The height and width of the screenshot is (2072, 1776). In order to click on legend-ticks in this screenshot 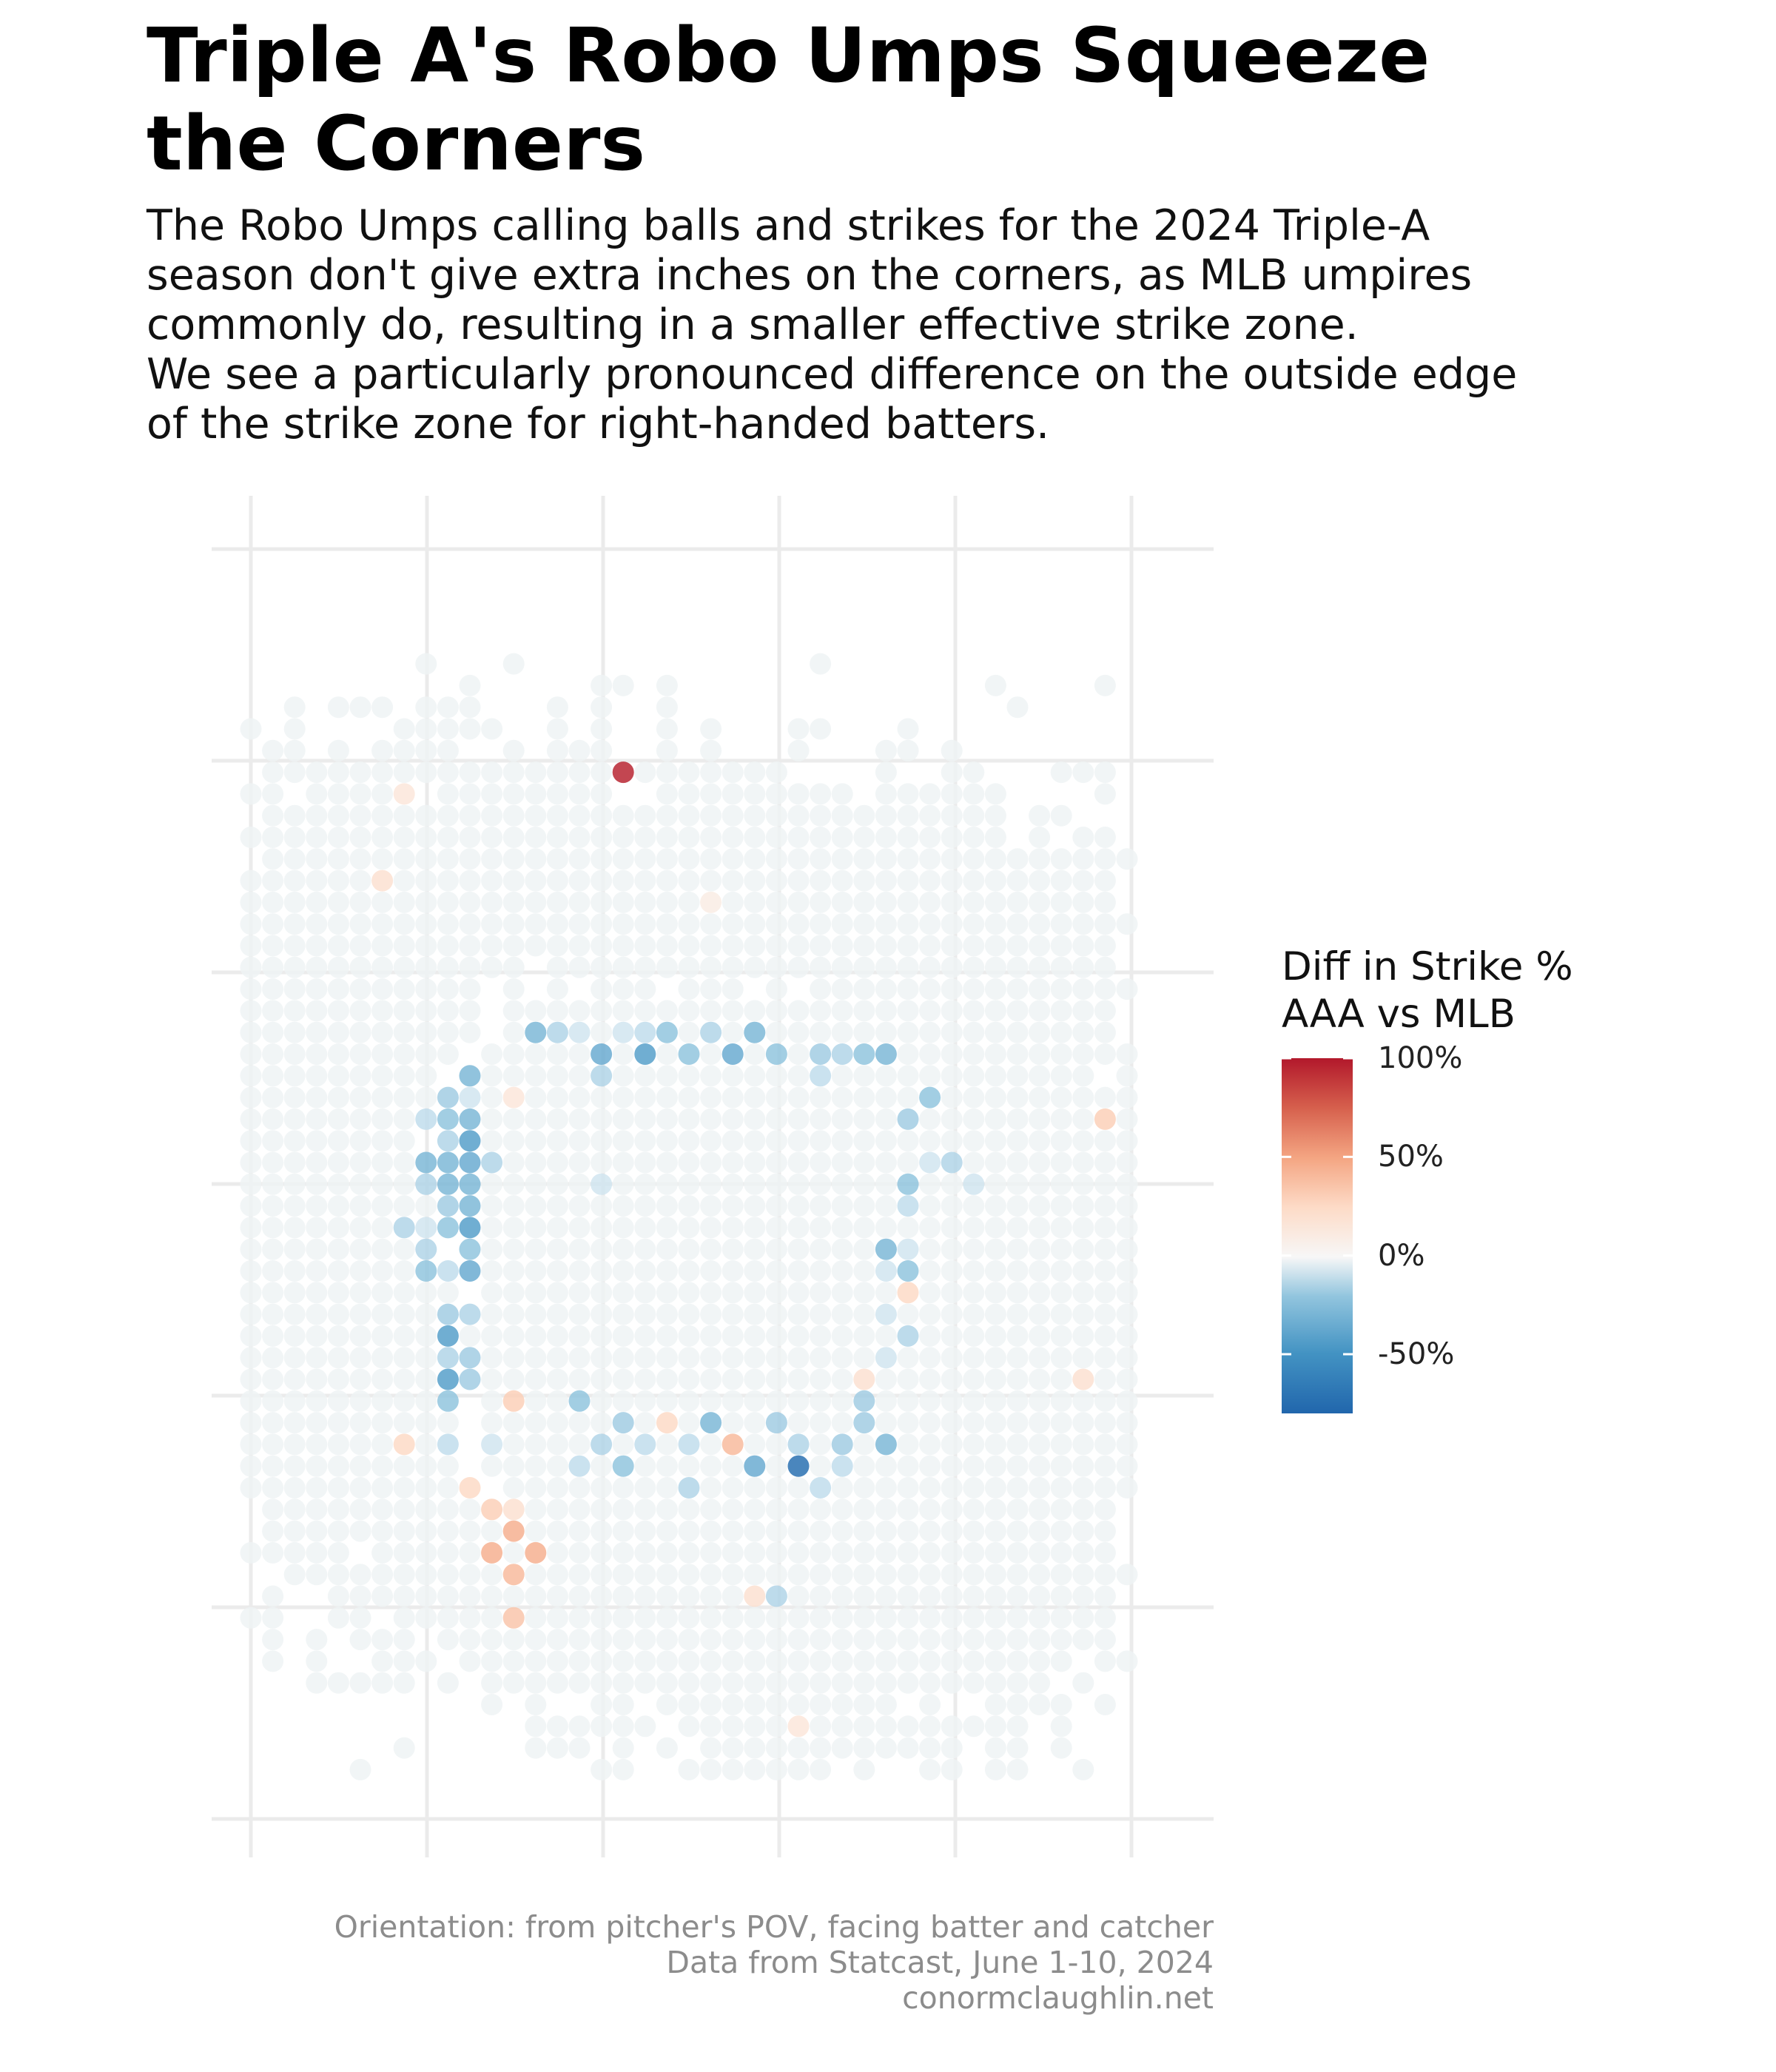, I will do `click(1317, 1206)`.